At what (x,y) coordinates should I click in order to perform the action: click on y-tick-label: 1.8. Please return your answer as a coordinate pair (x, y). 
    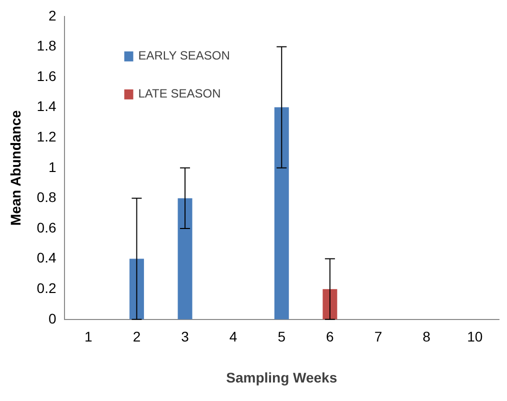
    Looking at the image, I should click on (46, 46).